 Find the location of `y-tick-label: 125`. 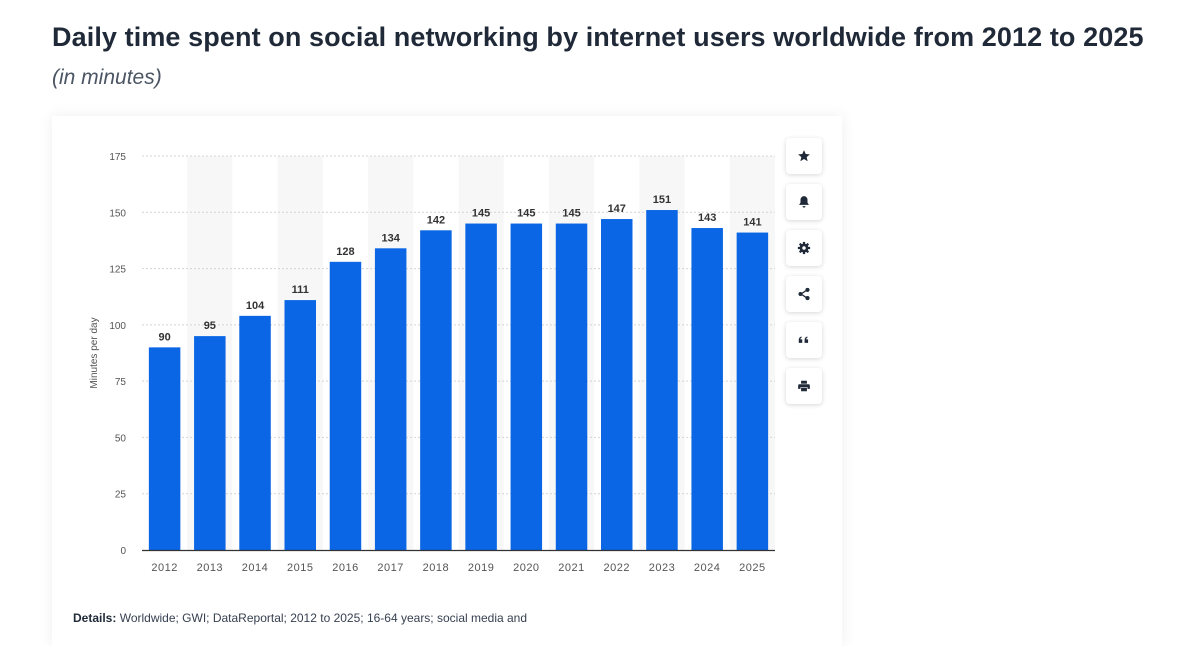

y-tick-label: 125 is located at coordinates (117, 270).